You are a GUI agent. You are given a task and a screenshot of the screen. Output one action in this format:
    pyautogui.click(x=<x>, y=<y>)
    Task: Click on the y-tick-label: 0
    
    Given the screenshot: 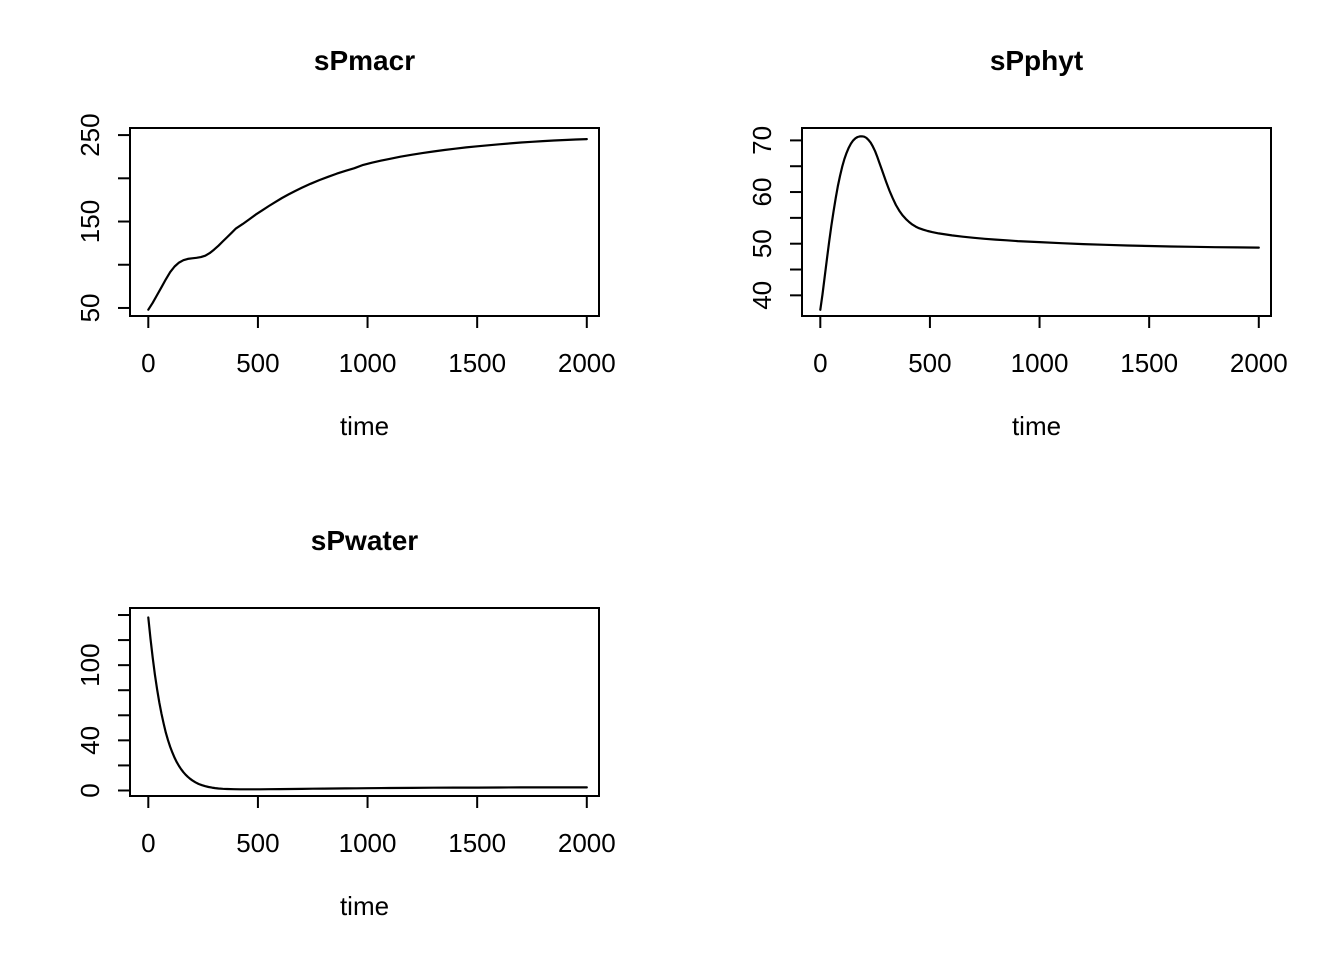 What is the action you would take?
    pyautogui.click(x=90, y=790)
    